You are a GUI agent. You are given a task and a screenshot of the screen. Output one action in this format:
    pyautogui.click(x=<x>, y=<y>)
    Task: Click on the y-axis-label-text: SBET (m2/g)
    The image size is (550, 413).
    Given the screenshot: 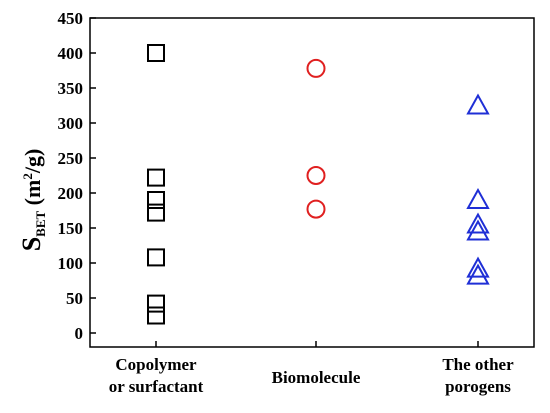 What is the action you would take?
    pyautogui.click(x=32, y=200)
    